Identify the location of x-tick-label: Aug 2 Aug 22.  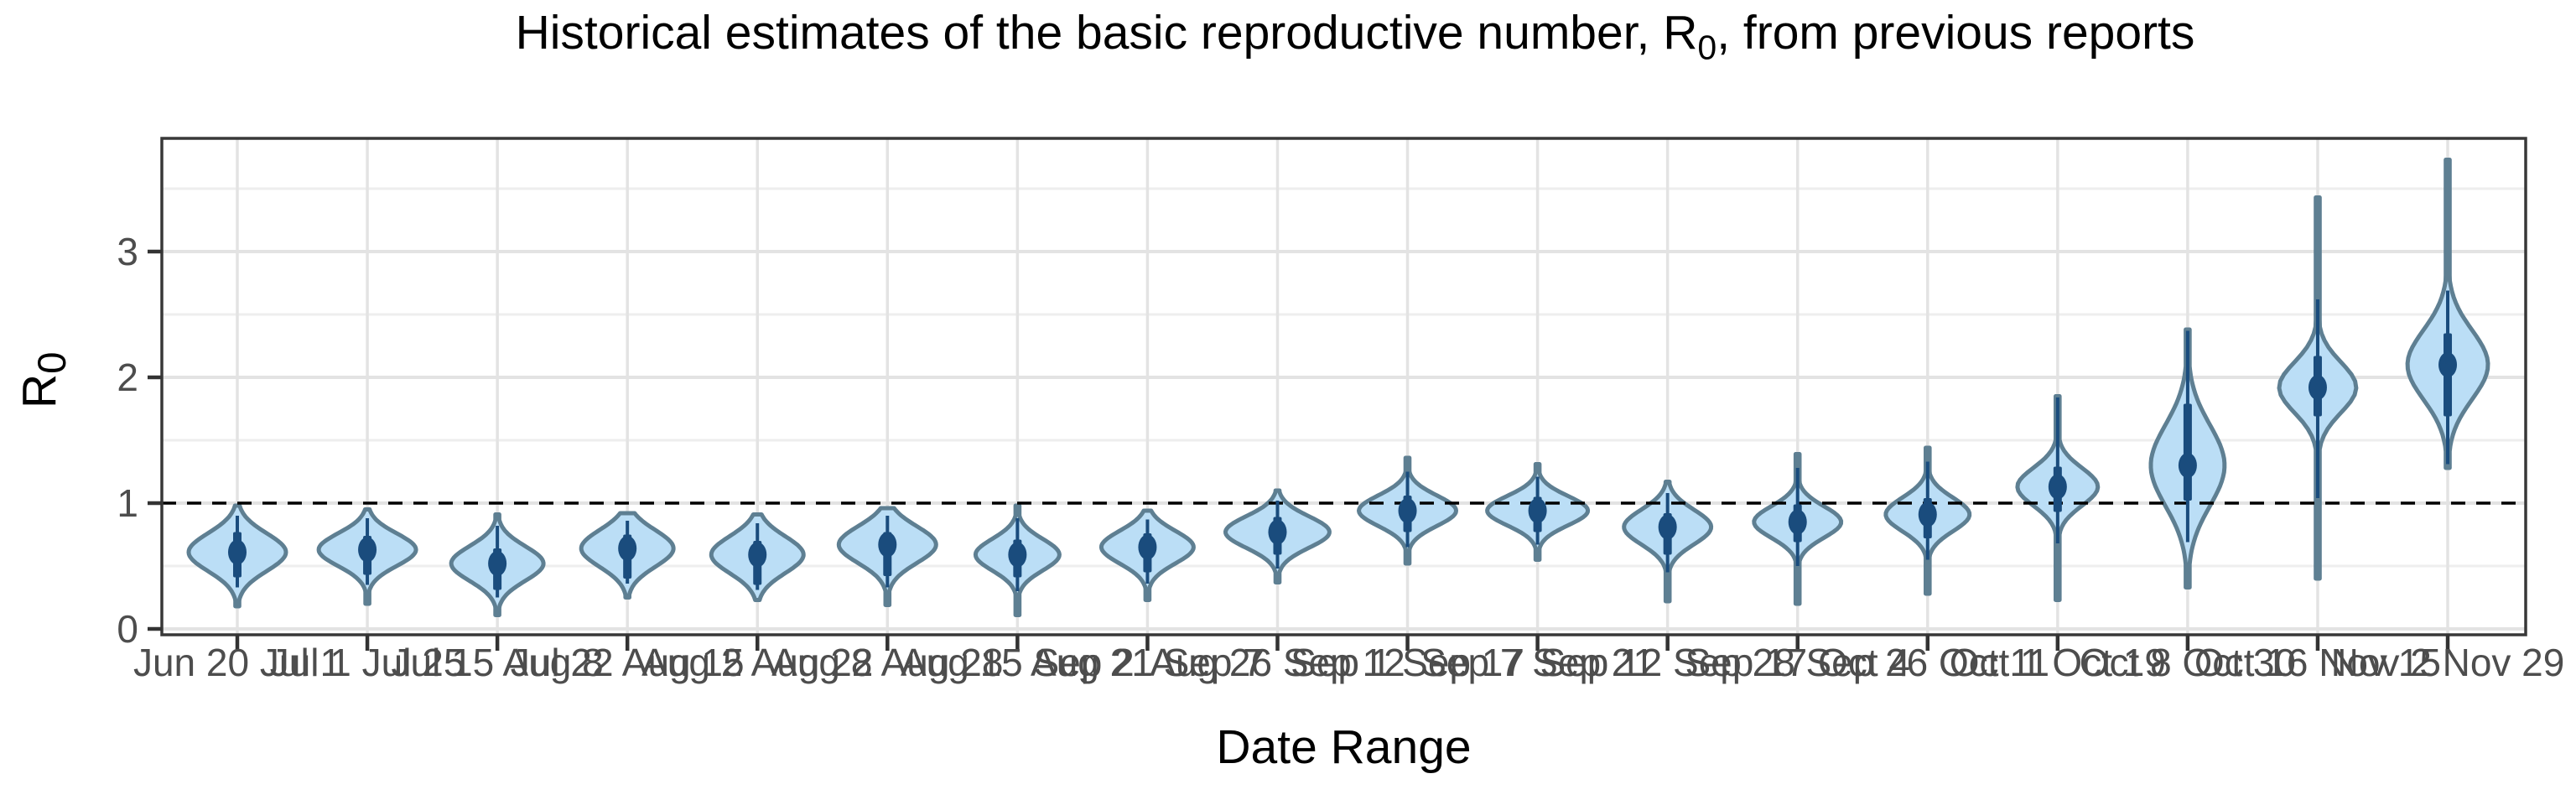
(757, 662).